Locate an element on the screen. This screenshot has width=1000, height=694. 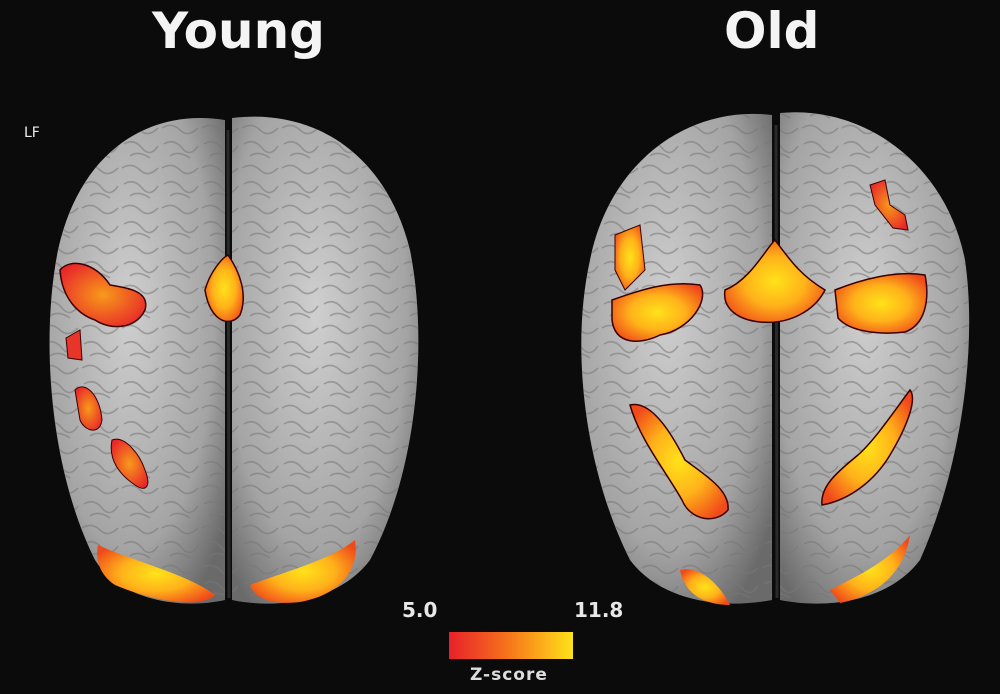
panel-title-young: Young is located at coordinates (238, 31).